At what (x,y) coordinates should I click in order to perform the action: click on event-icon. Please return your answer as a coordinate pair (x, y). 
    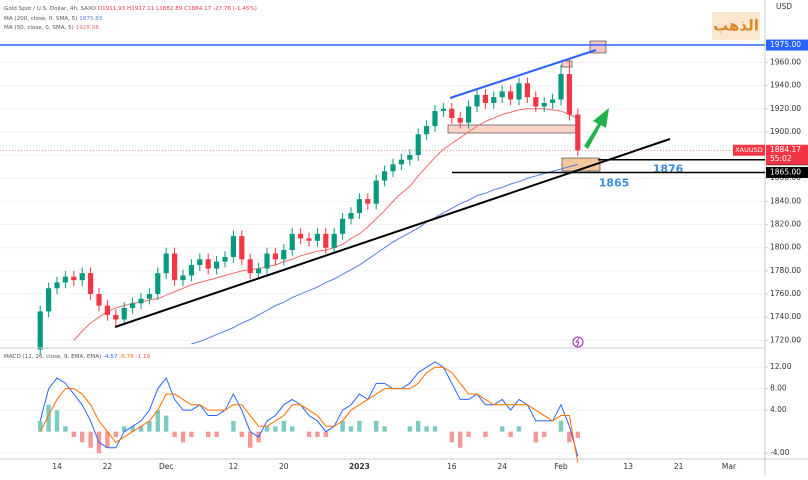
    Looking at the image, I should click on (578, 342).